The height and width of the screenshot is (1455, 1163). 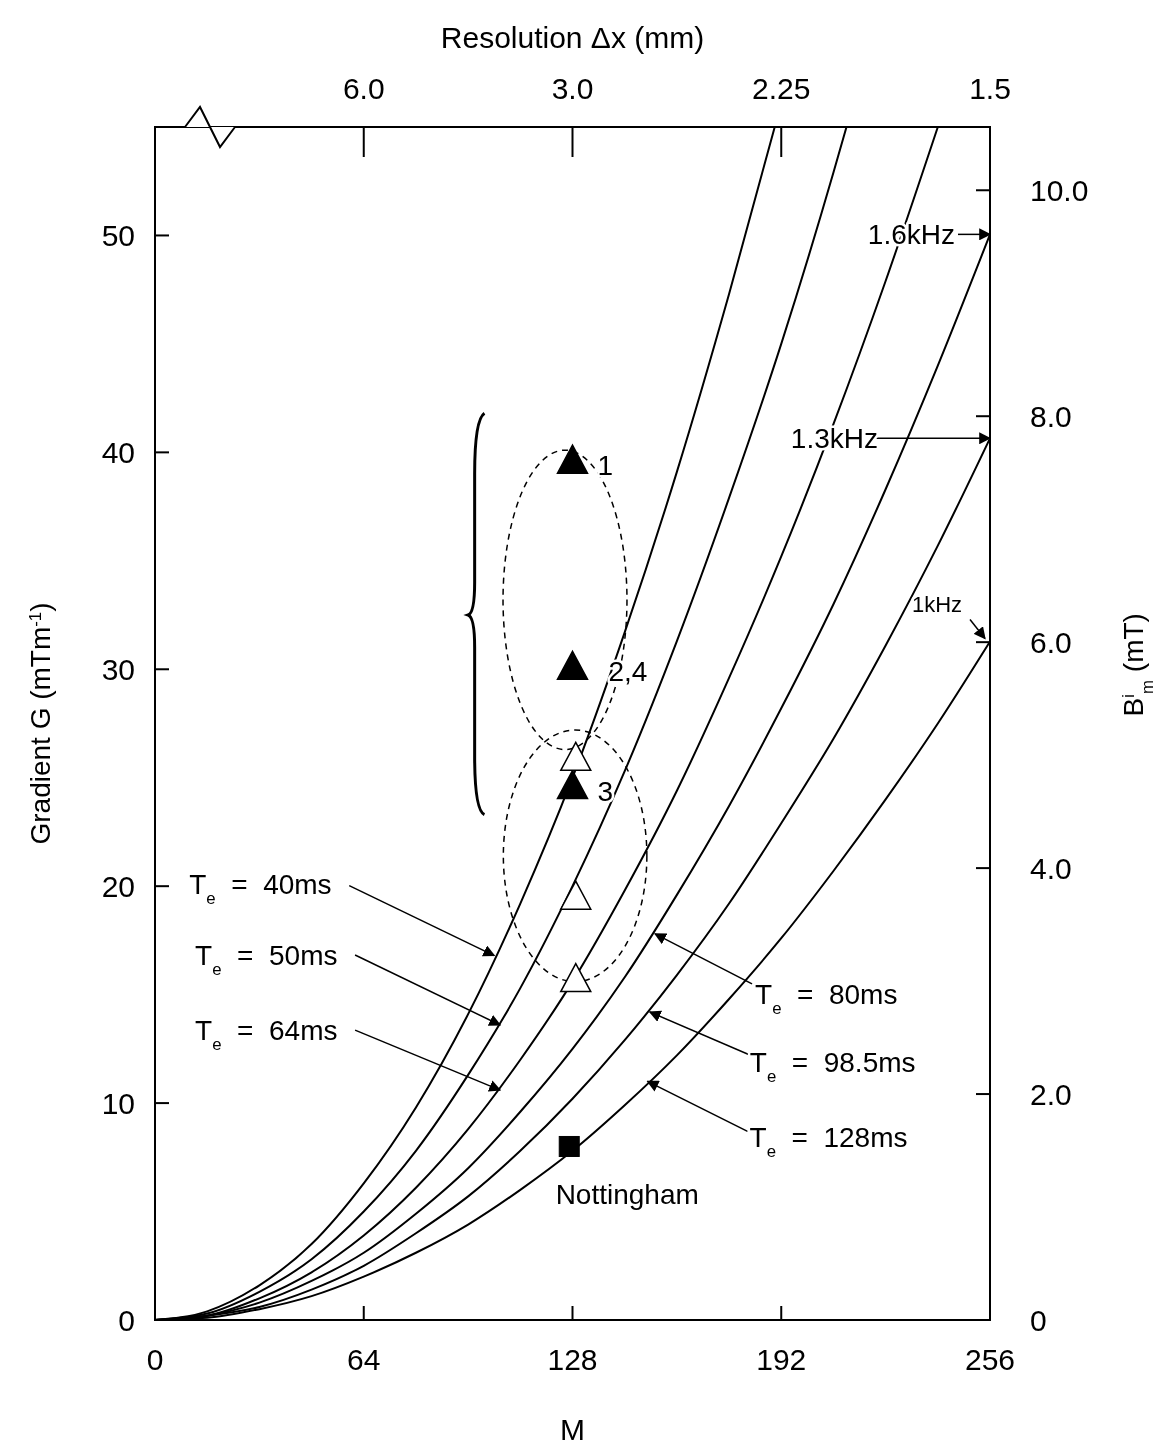 I want to click on text: 3.0, so click(x=572, y=88).